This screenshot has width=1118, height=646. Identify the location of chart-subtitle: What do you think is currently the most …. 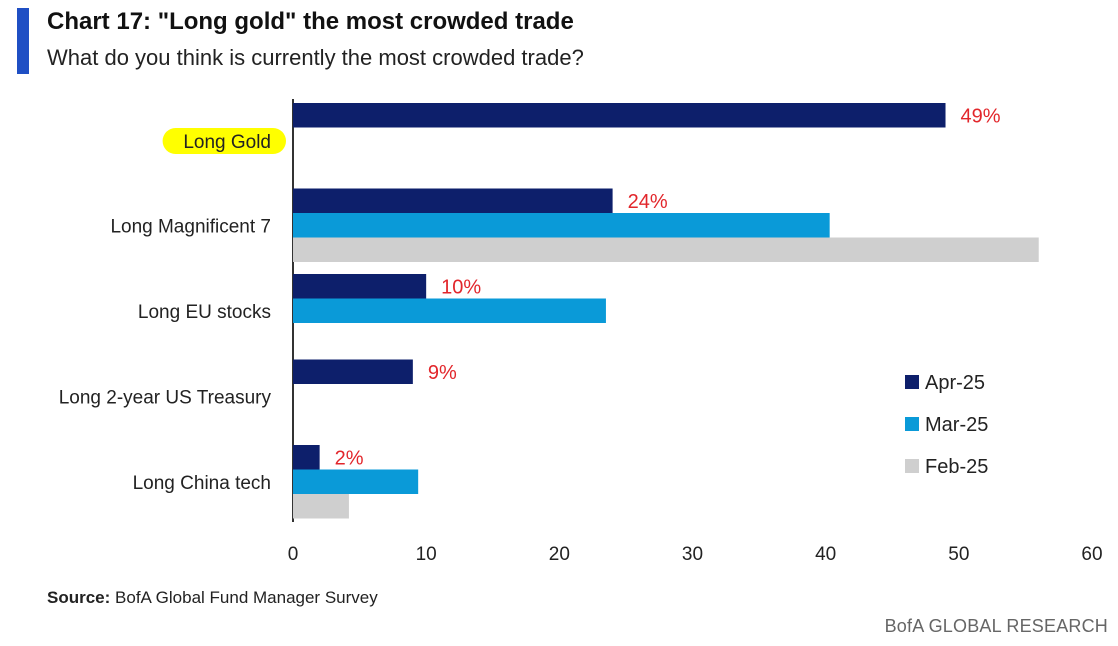
(315, 57).